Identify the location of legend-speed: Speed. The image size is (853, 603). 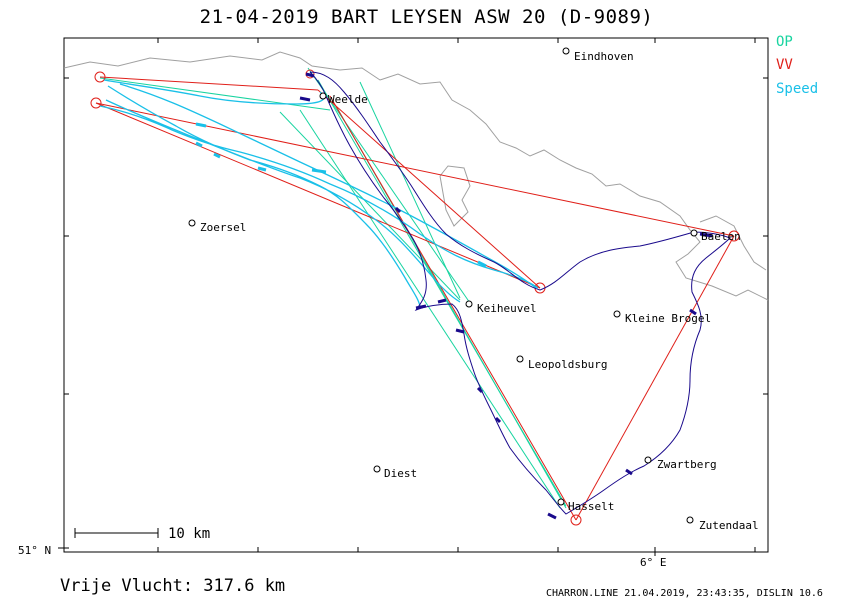
(797, 89).